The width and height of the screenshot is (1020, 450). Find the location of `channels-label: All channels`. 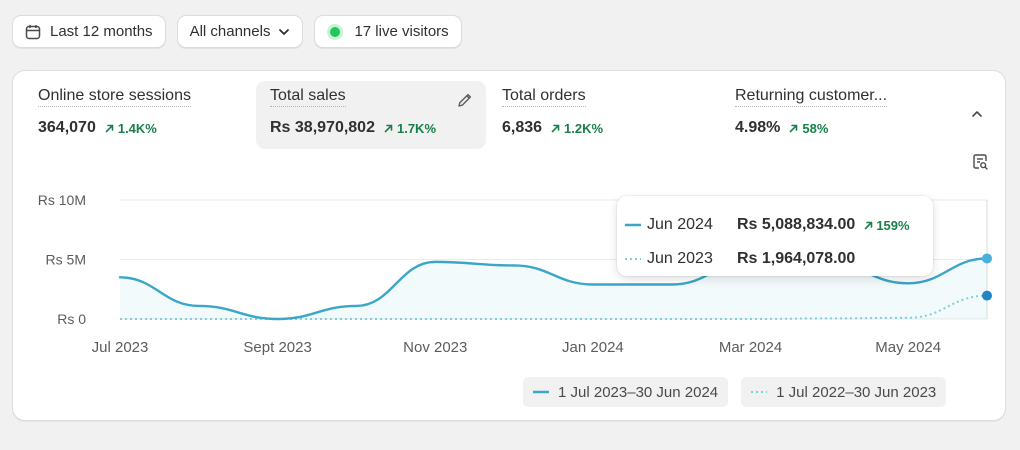

channels-label: All channels is located at coordinates (230, 31).